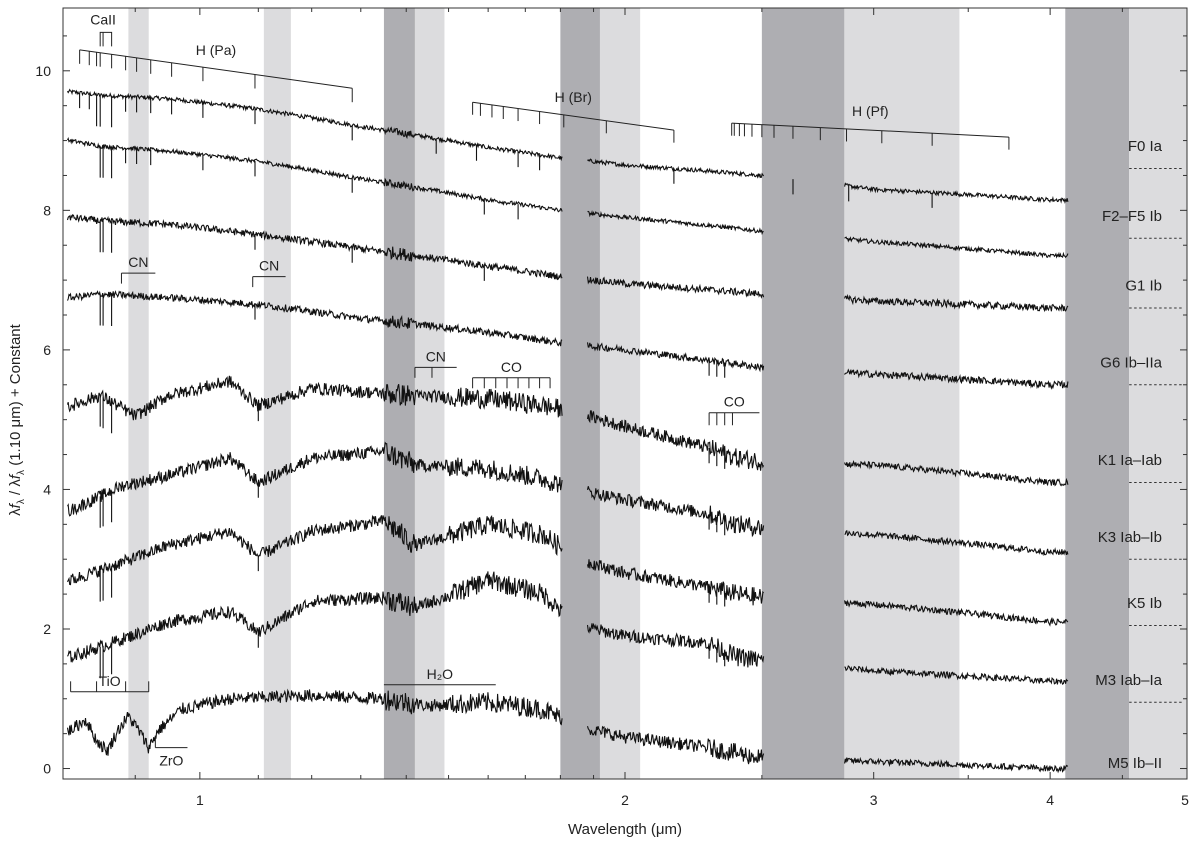 Image resolution: width=1200 pixels, height=843 pixels. What do you see at coordinates (1143, 286) in the screenshot?
I see `star-label-2: G1 Ib` at bounding box center [1143, 286].